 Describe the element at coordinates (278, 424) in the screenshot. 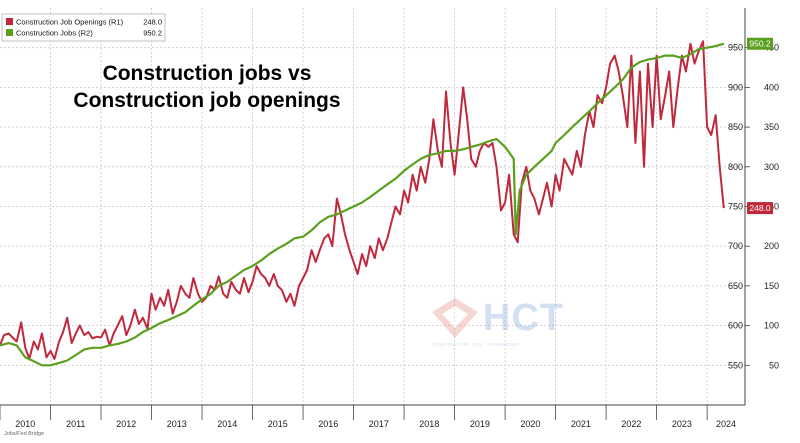

I see `x-tick-label: 2015` at that location.